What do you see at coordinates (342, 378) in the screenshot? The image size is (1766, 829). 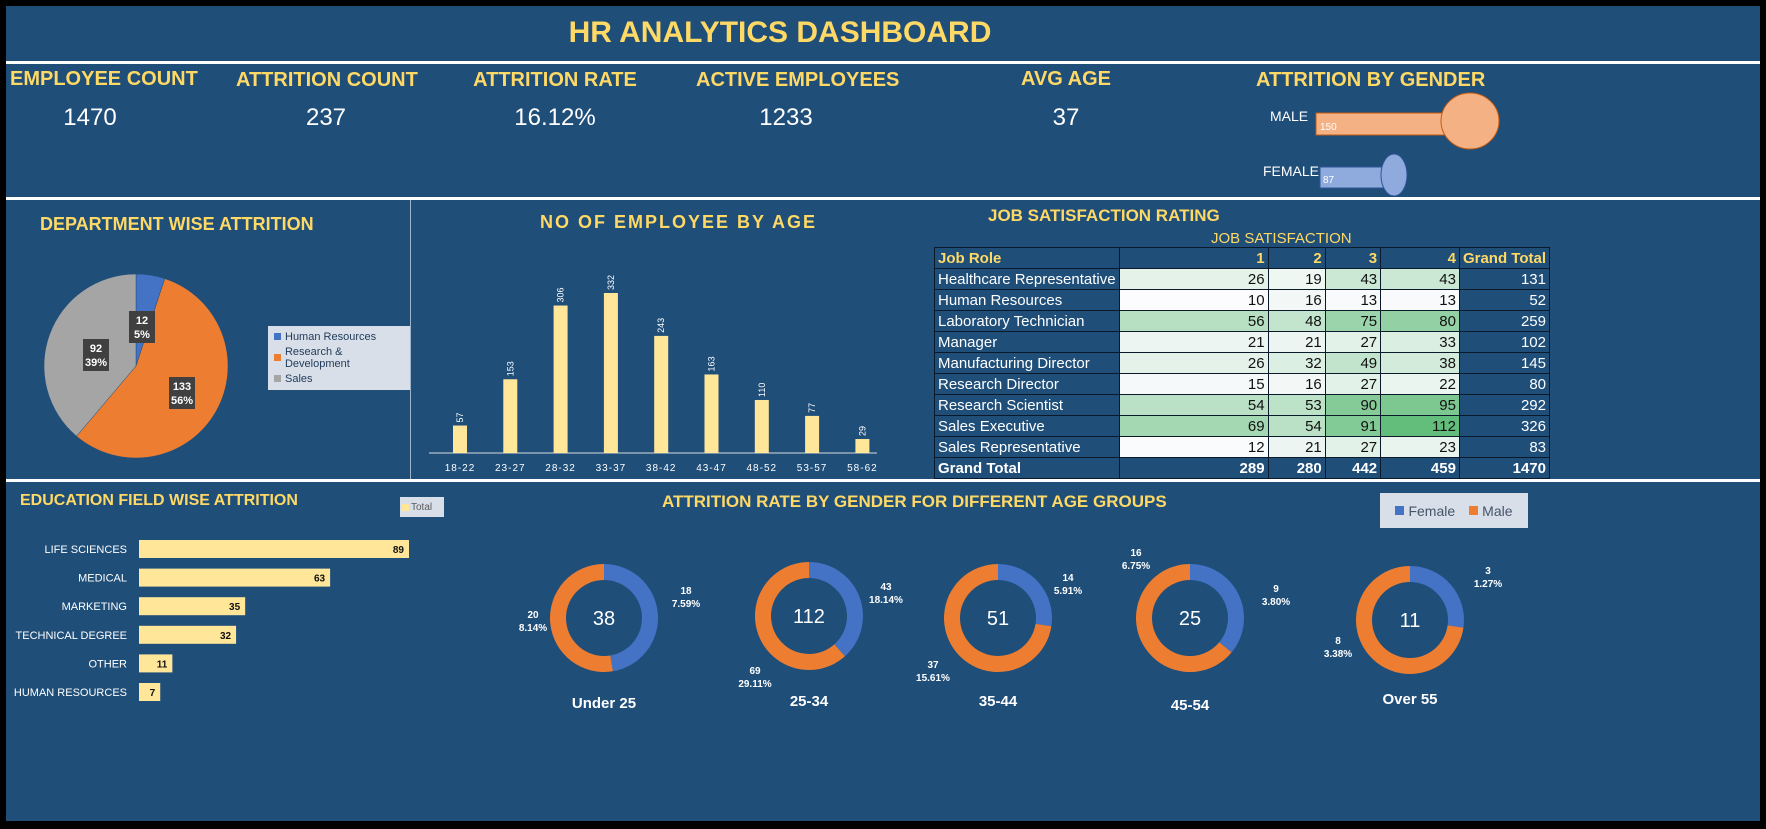 I see `legend-item-sales: Sales` at bounding box center [342, 378].